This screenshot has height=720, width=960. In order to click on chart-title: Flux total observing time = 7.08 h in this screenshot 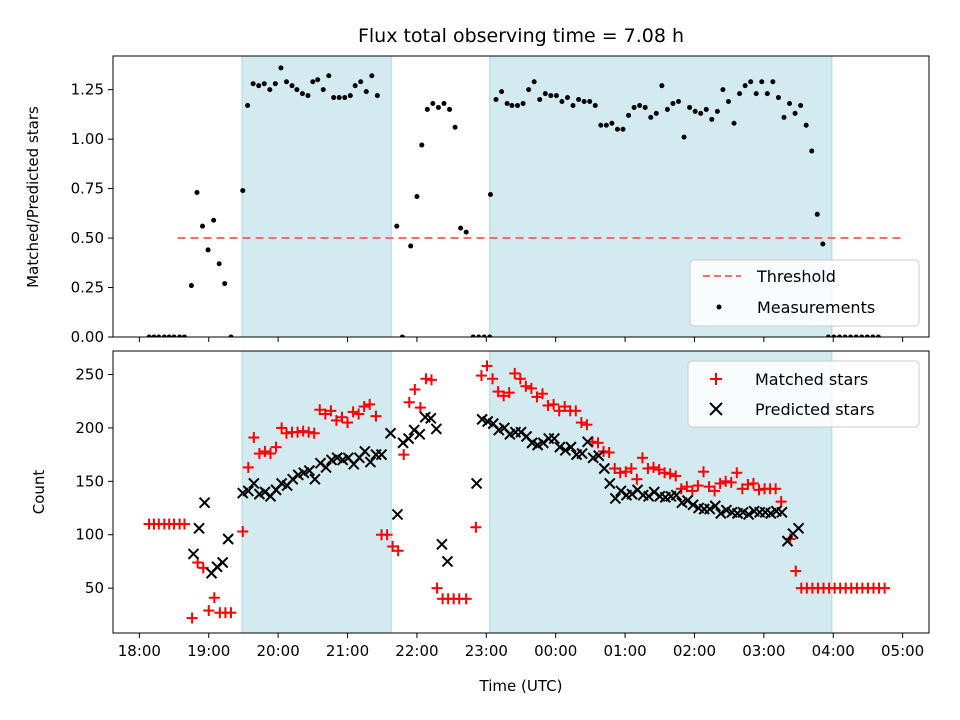, I will do `click(521, 36)`.